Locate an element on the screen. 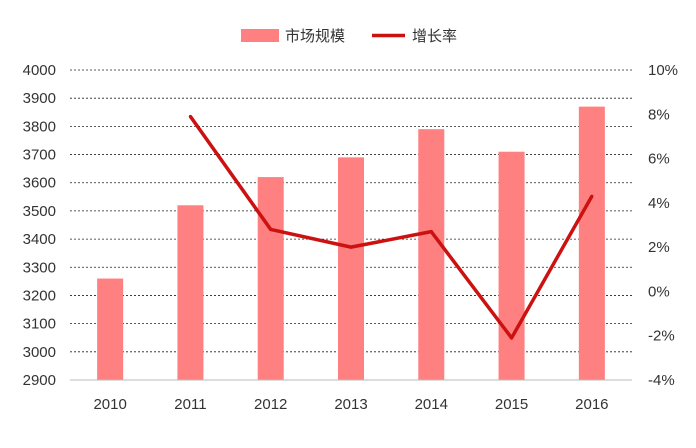 The height and width of the screenshot is (448, 696). bar-2015 is located at coordinates (511, 265).